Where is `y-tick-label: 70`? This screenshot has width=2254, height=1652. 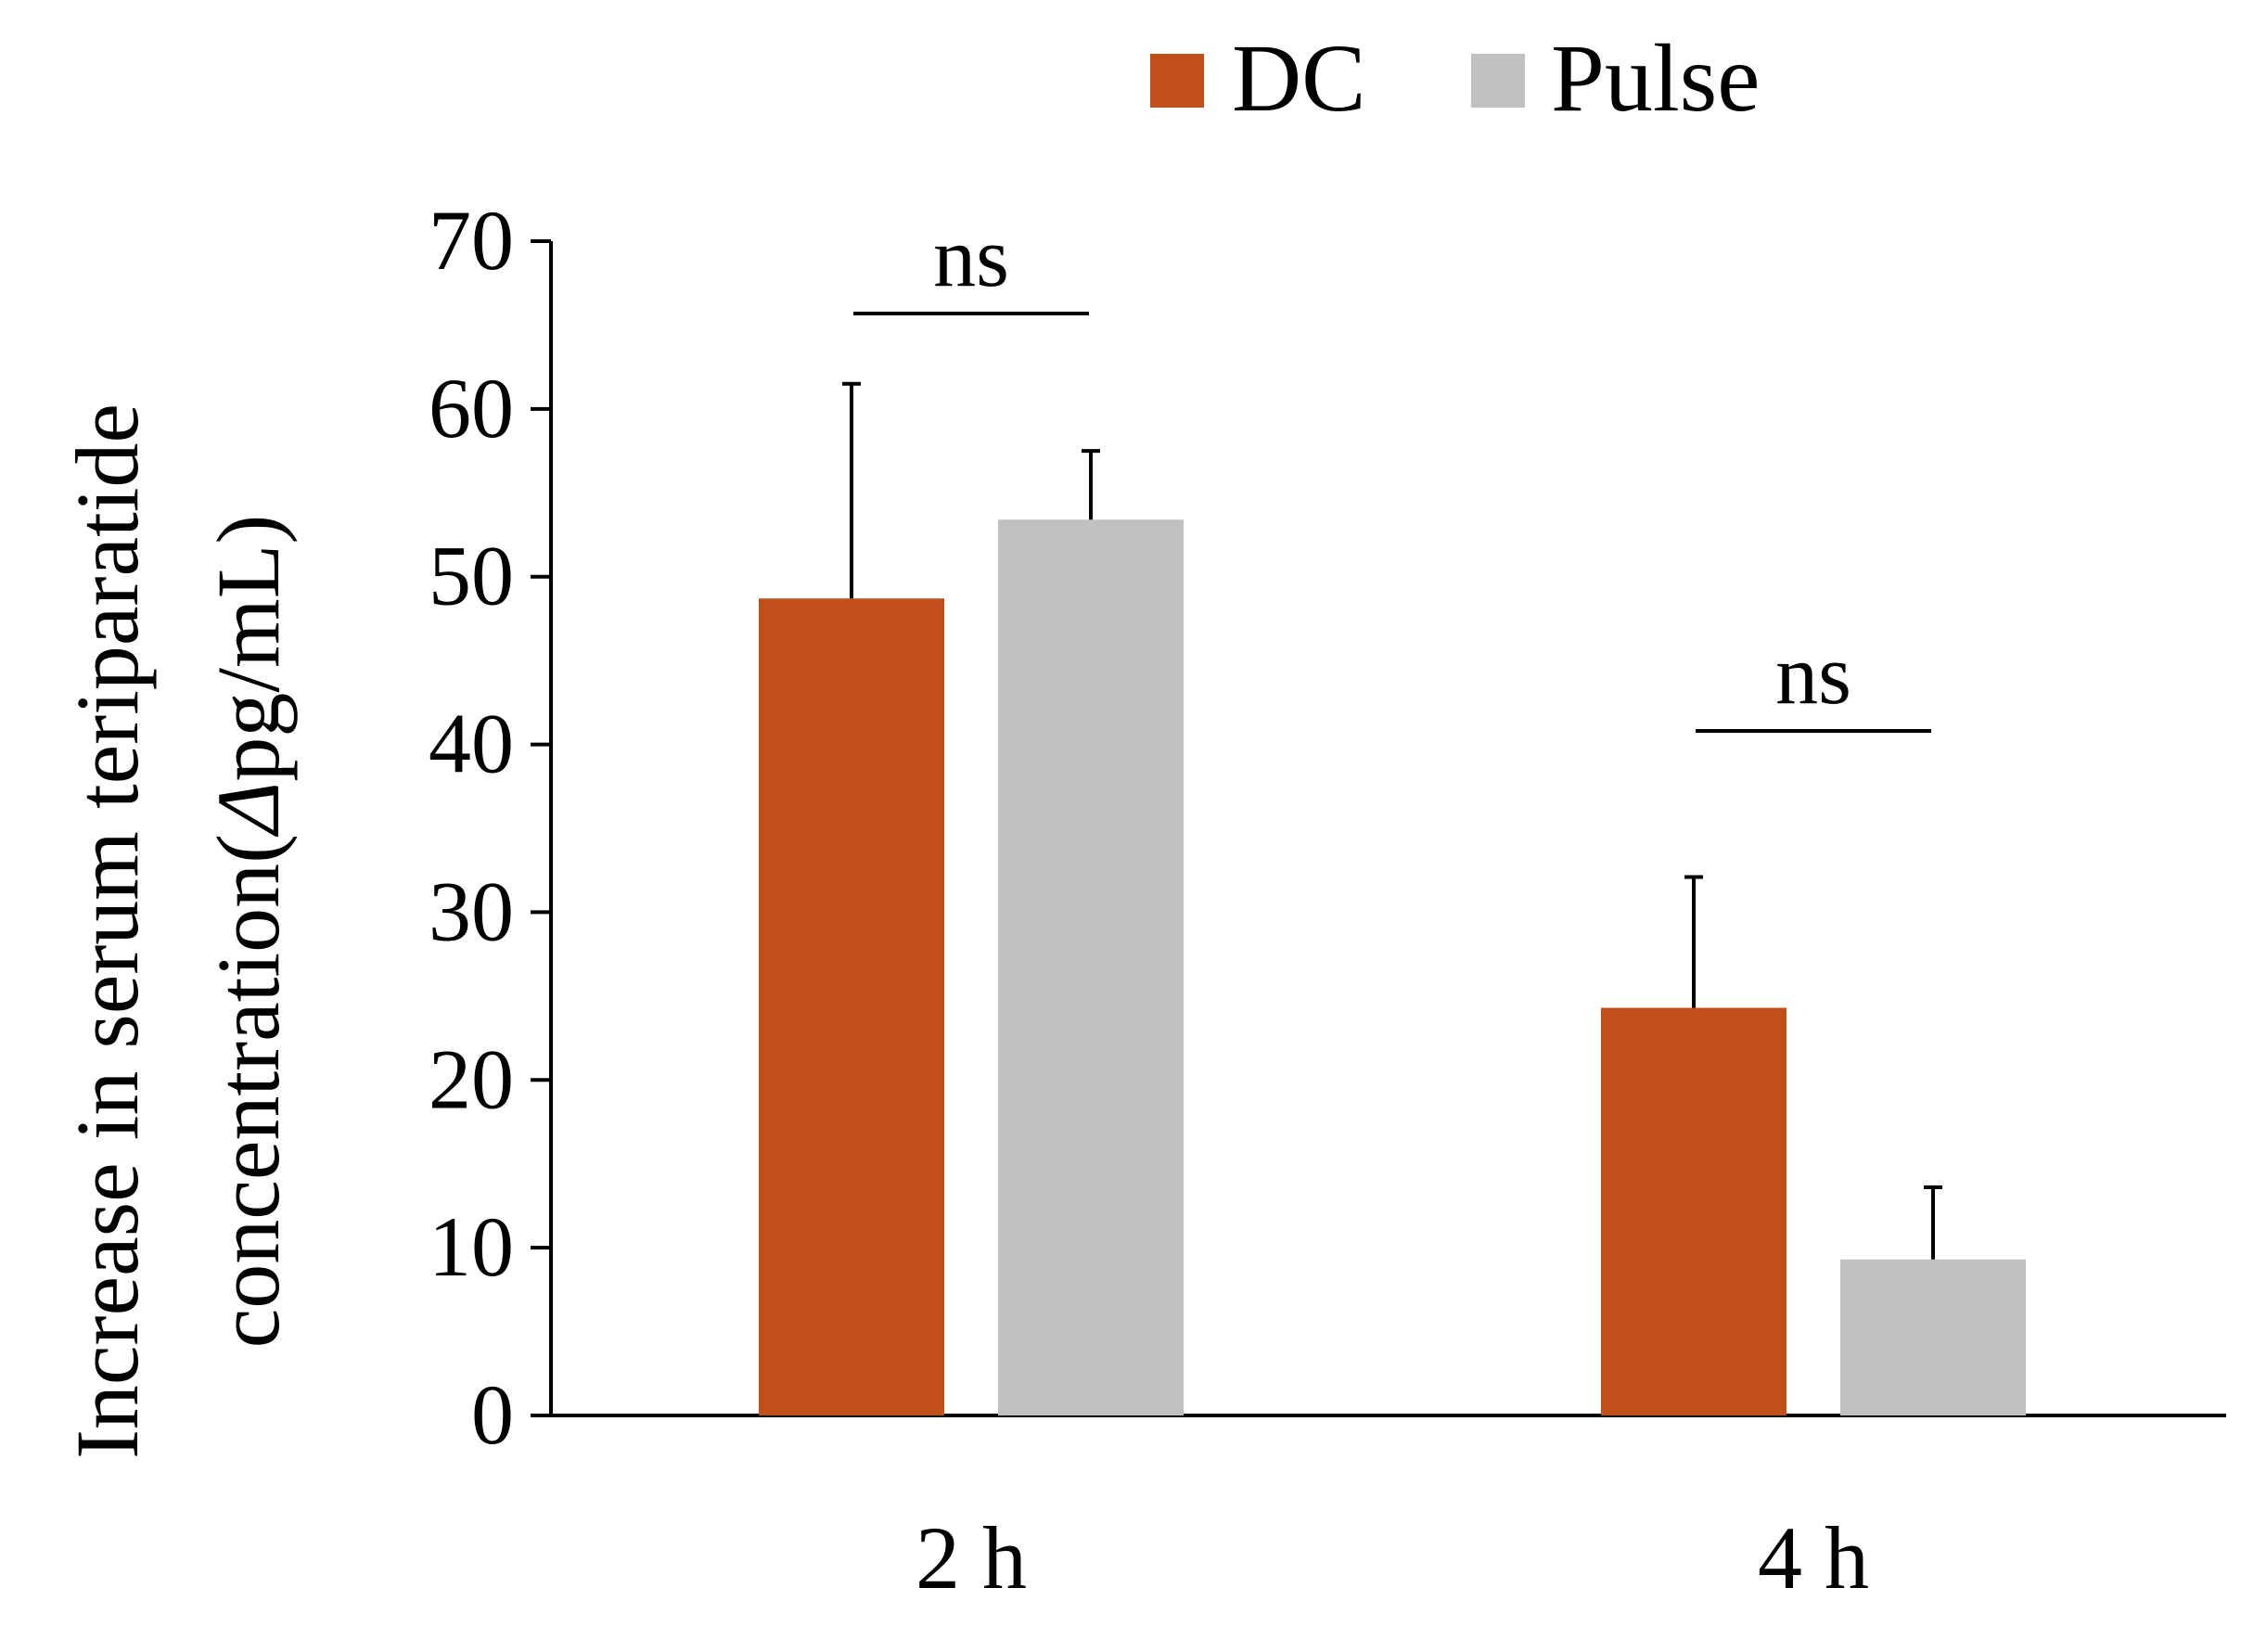 y-tick-label: 70 is located at coordinates (471, 240).